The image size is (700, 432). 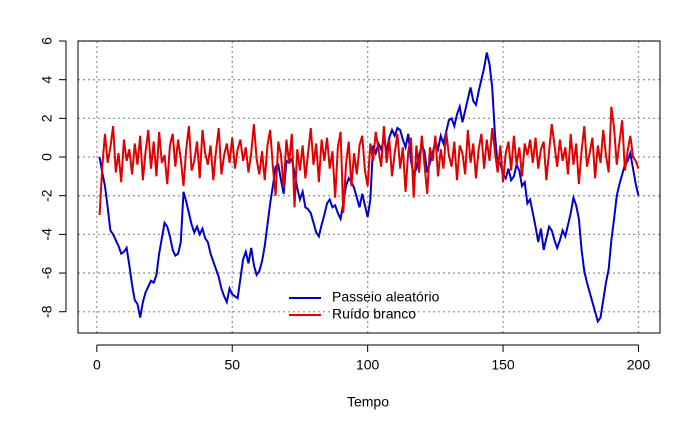 I want to click on x-tick-label: 100, so click(x=368, y=365).